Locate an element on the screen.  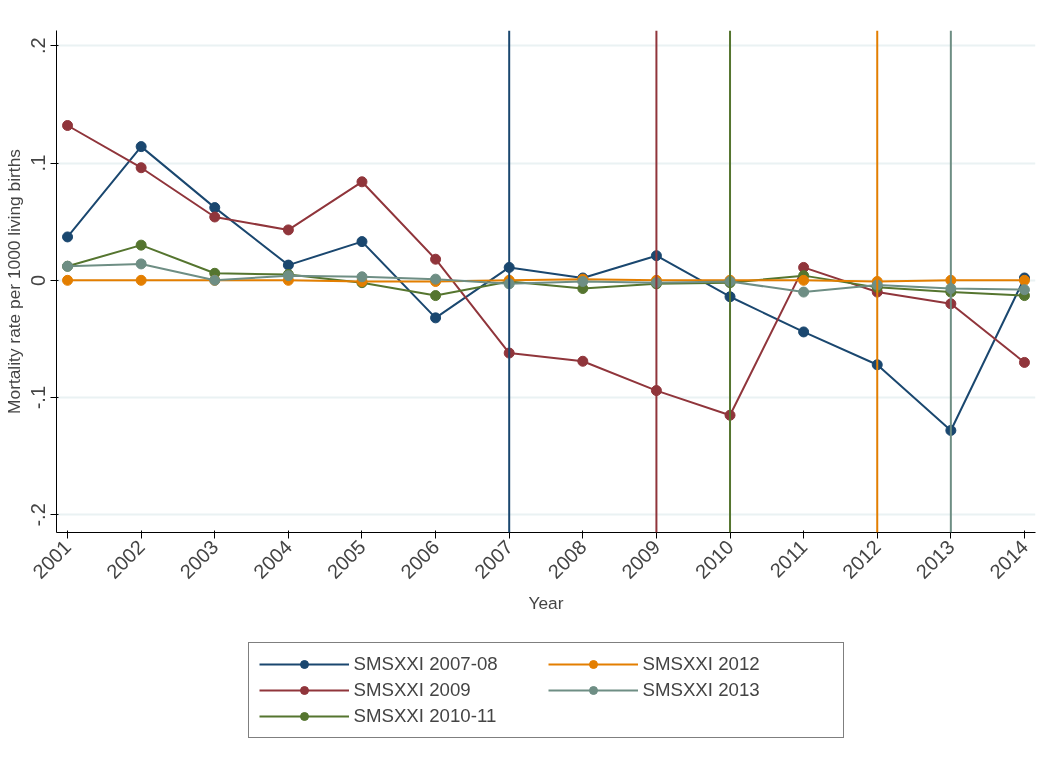
y-axis-title: Mortality rate per 1000 living births is located at coordinates (13, 281).